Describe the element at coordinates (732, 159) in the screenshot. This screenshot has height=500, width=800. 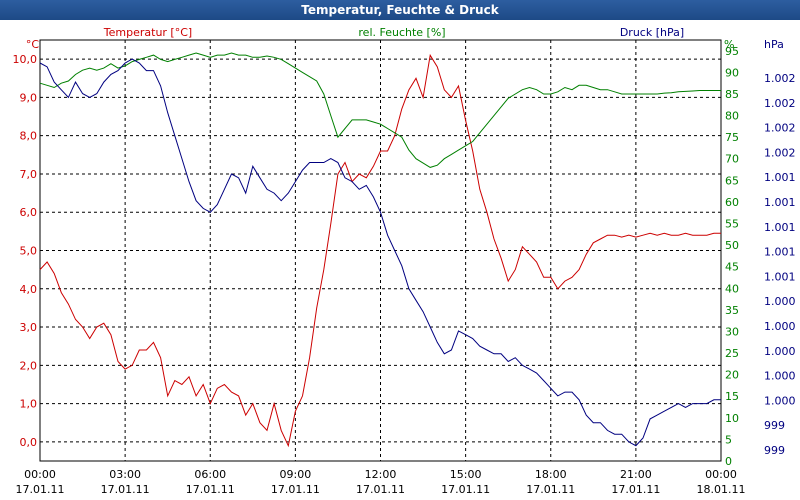
I see `humidity-tick-label: 70` at that location.